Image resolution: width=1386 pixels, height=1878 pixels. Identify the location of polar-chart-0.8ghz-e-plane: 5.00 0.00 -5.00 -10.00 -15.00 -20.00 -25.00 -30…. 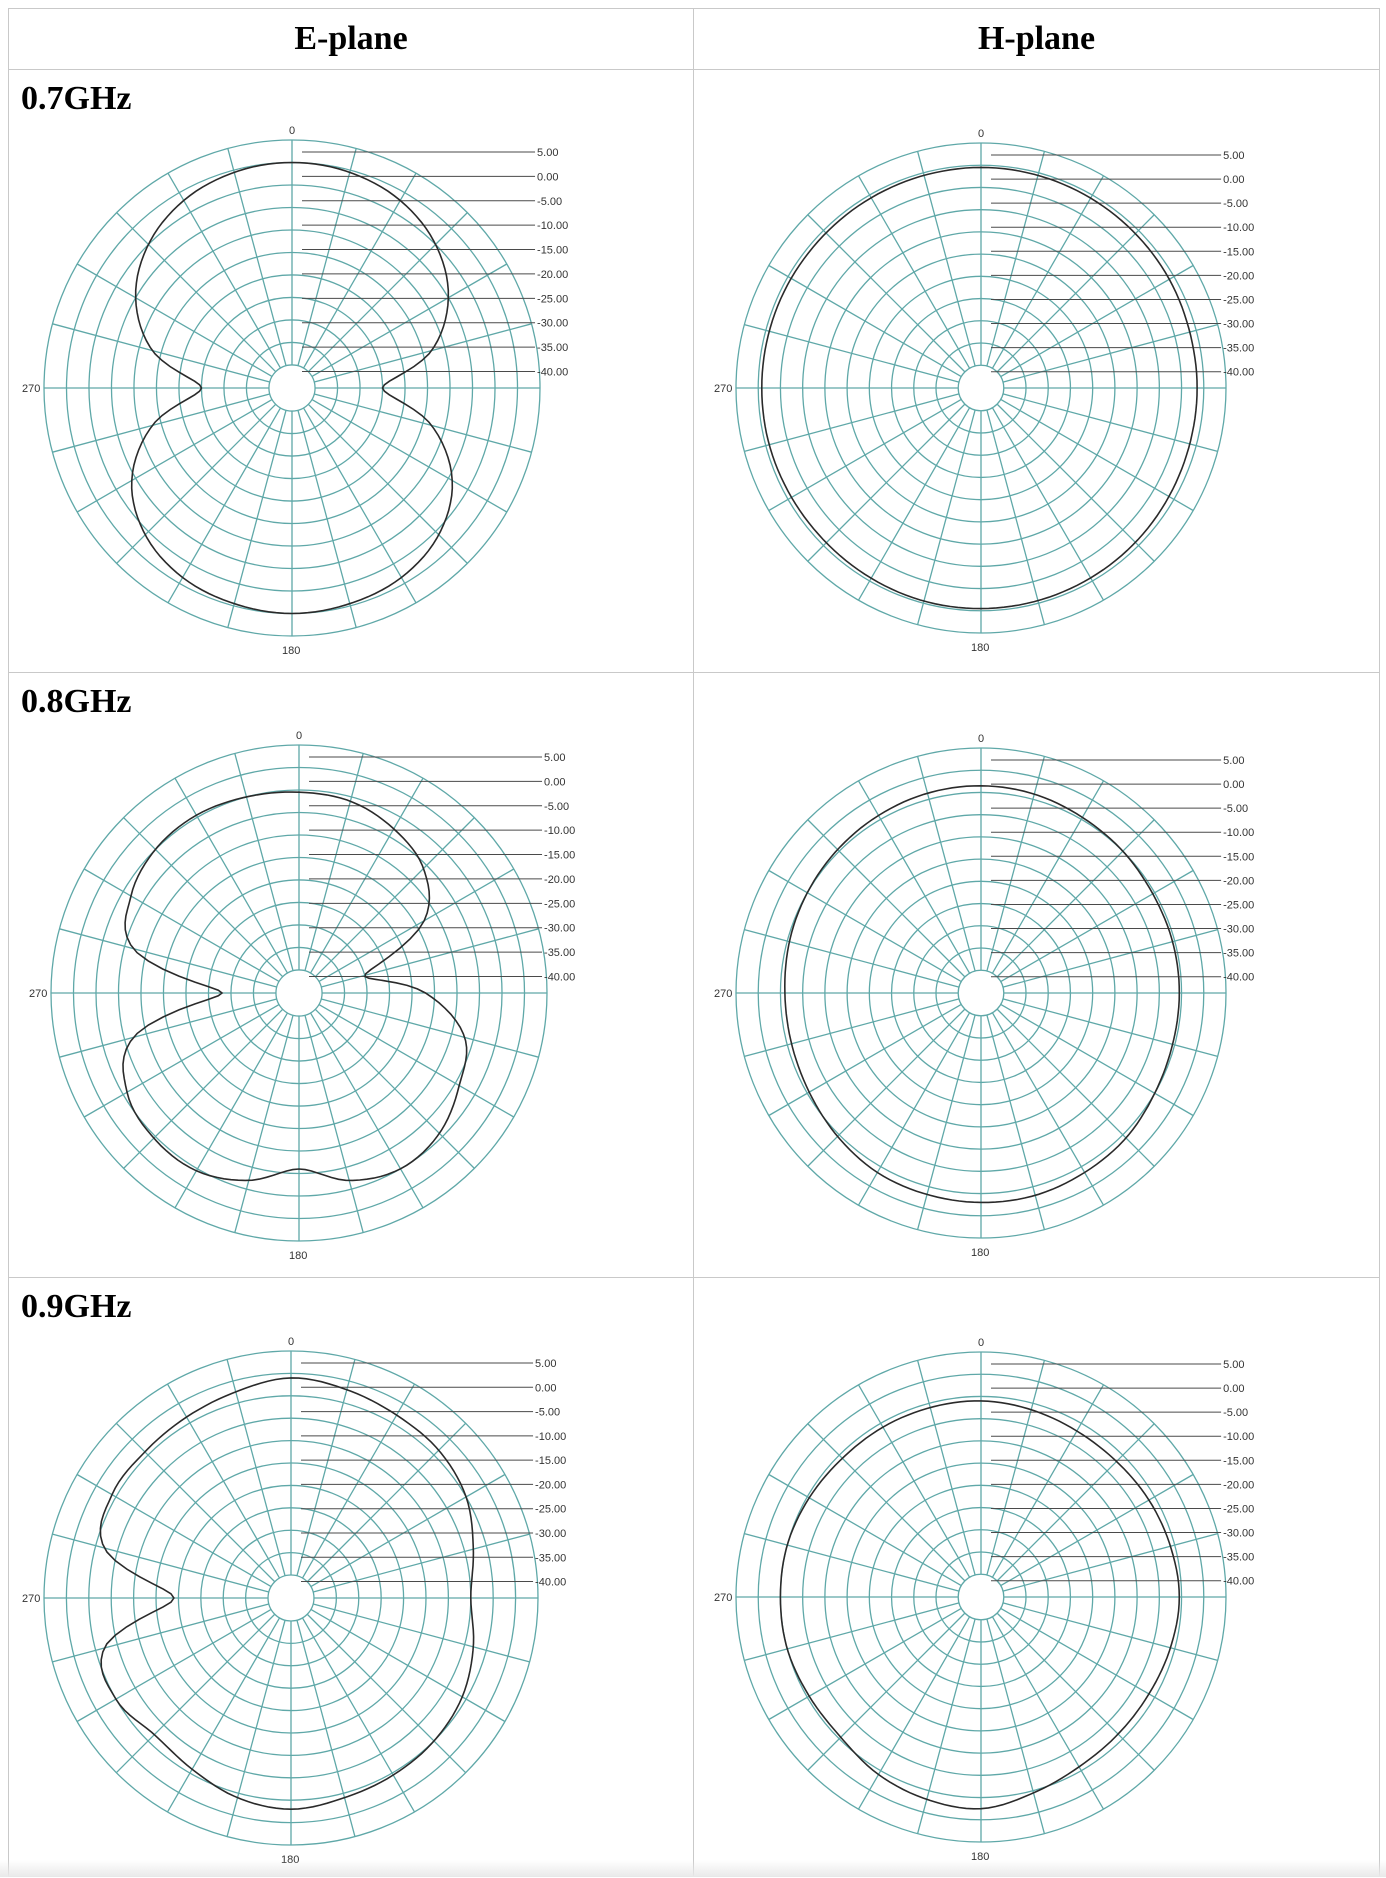
(302, 996).